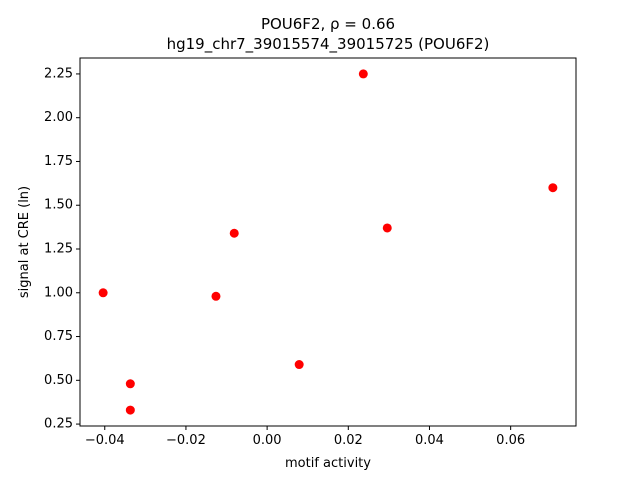 The image size is (640, 480). What do you see at coordinates (348, 440) in the screenshot?
I see `x-tick-label: 0.02` at bounding box center [348, 440].